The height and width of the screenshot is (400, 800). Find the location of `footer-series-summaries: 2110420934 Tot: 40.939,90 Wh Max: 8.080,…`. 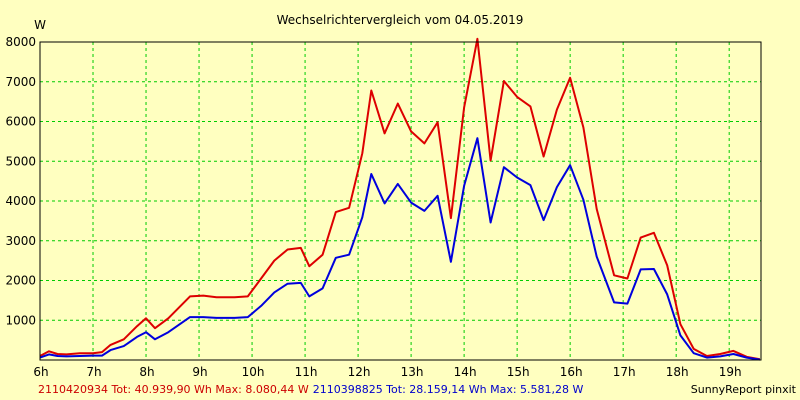

footer-series-summaries: 2110420934 Tot: 40.939,90 Wh Max: 8.080,… is located at coordinates (311, 389).